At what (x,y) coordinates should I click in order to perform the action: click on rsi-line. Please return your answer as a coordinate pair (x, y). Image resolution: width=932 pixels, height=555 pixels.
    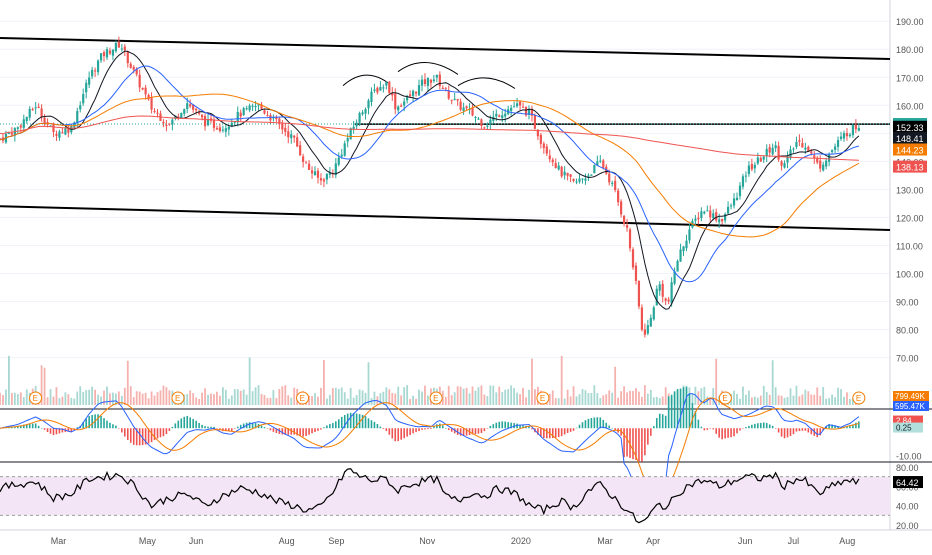
    Looking at the image, I should click on (430, 496).